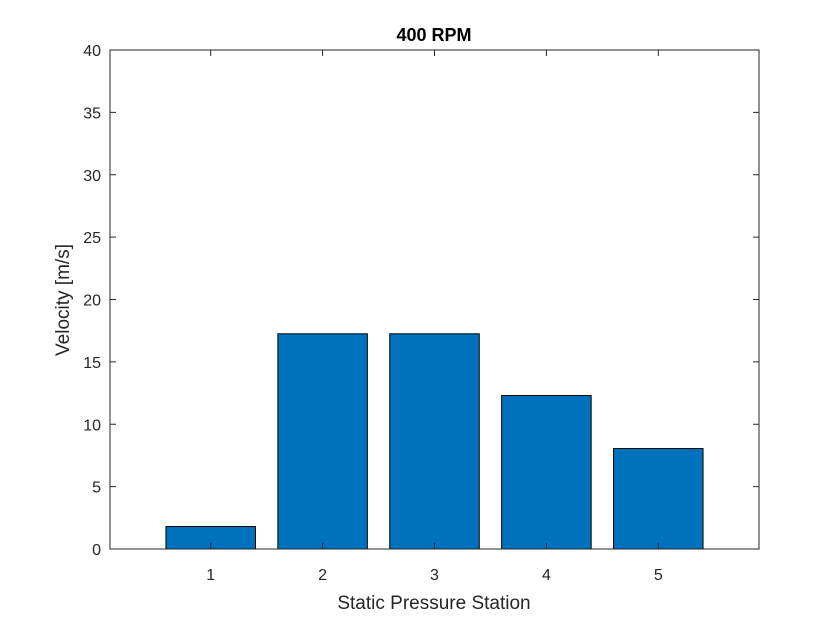  Describe the element at coordinates (546, 575) in the screenshot. I see `x-tick-label-4: 4` at that location.